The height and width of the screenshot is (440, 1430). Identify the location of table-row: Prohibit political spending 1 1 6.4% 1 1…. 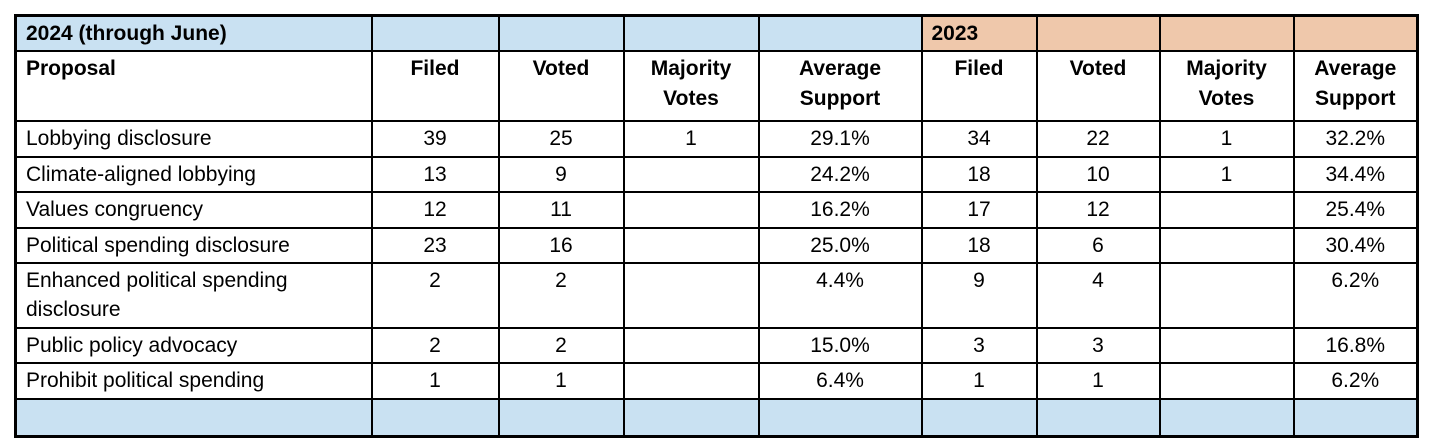
(716, 381).